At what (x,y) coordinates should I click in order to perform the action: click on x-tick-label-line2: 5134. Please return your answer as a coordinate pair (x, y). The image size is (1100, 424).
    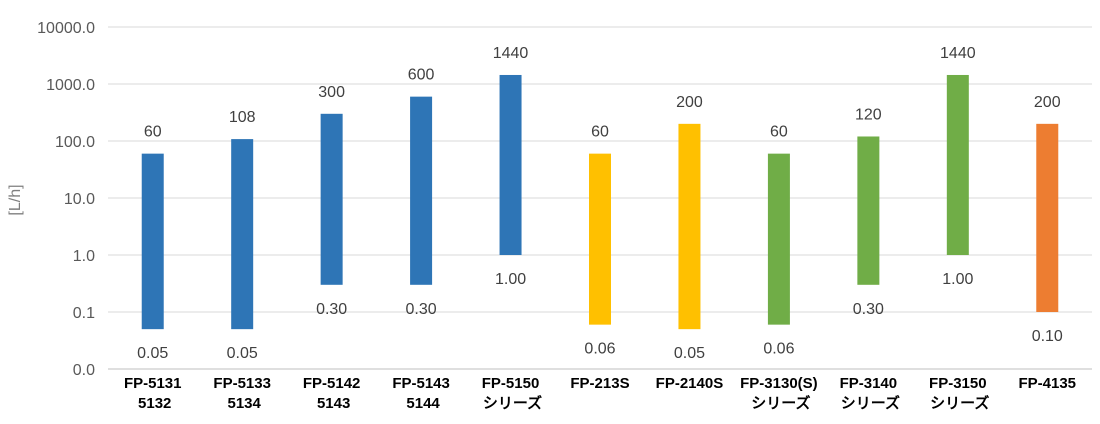
    Looking at the image, I should click on (244, 403).